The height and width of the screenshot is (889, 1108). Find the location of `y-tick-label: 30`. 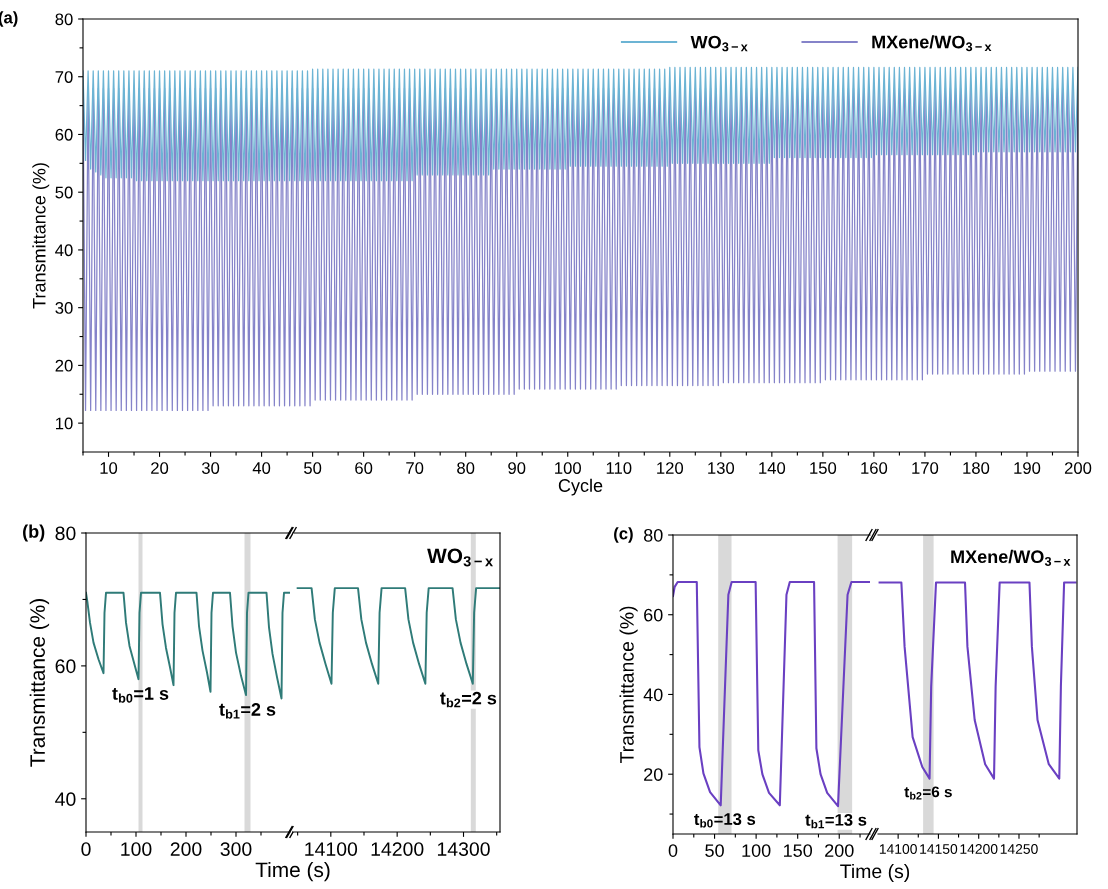

y-tick-label: 30 is located at coordinates (64, 308).